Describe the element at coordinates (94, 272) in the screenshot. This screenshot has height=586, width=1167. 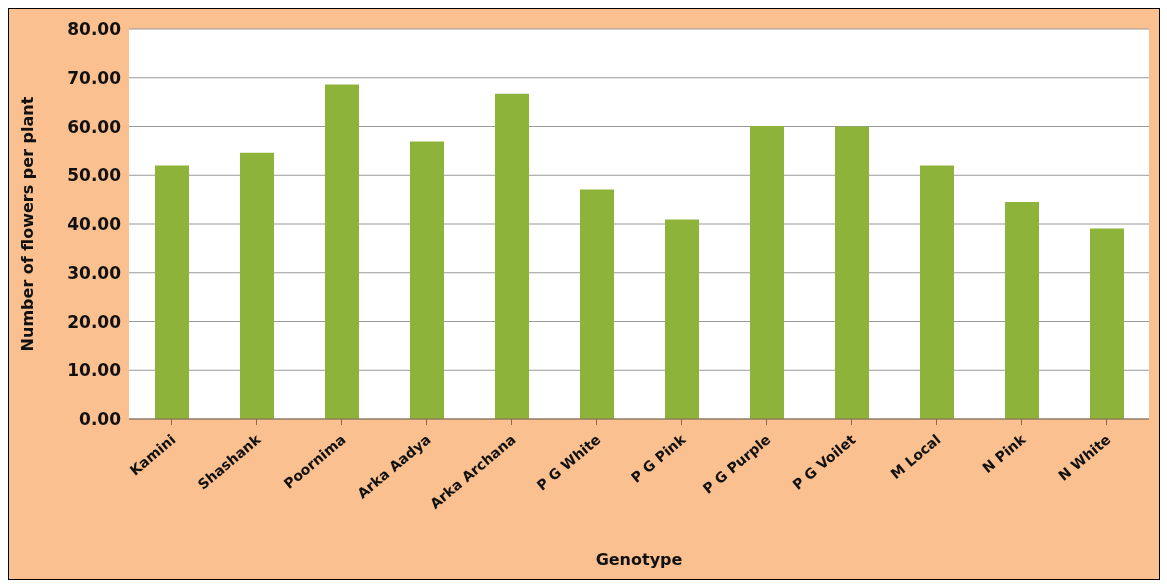
I see `y-tick-label: 30.00` at that location.